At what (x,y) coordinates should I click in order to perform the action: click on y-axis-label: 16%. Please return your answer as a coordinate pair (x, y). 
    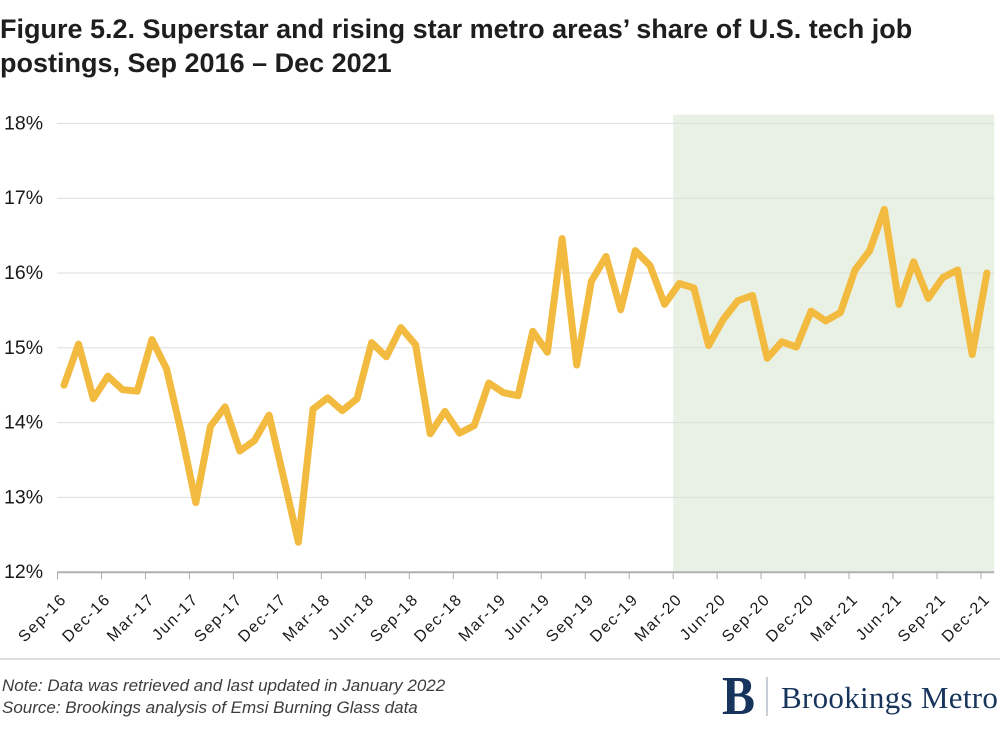
    Looking at the image, I should click on (23, 273).